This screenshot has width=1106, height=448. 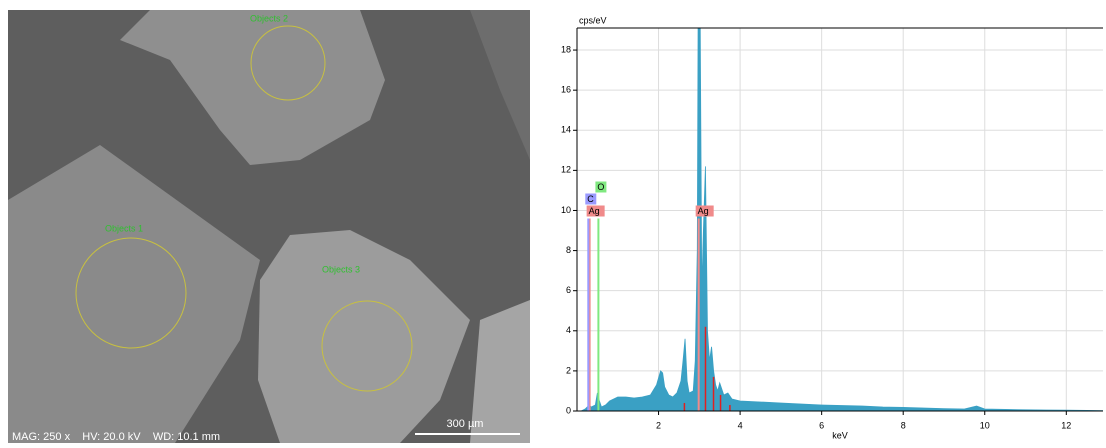 What do you see at coordinates (566, 49) in the screenshot?
I see `y-tick-label: 18` at bounding box center [566, 49].